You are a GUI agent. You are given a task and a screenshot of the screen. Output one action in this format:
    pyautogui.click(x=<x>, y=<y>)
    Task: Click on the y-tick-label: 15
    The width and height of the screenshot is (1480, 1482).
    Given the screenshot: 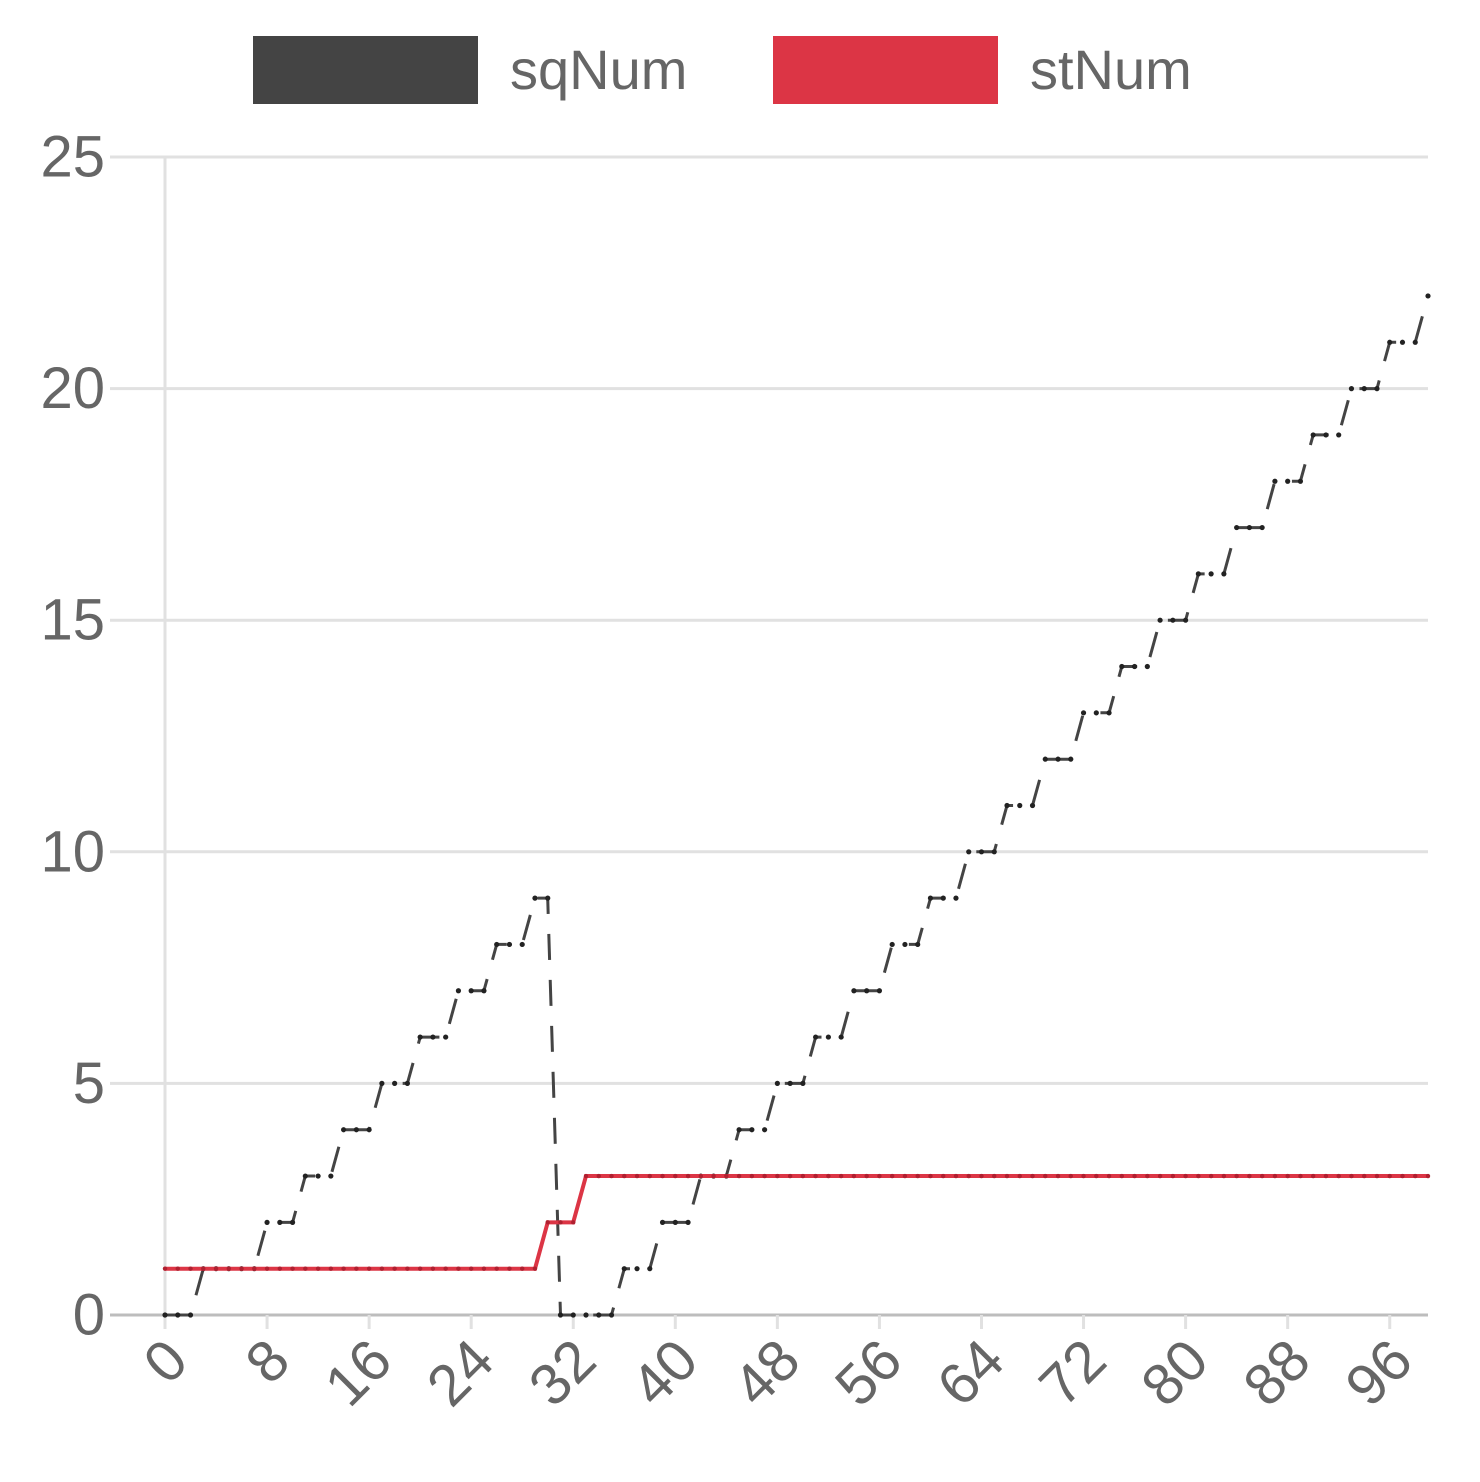 What is the action you would take?
    pyautogui.click(x=72, y=620)
    